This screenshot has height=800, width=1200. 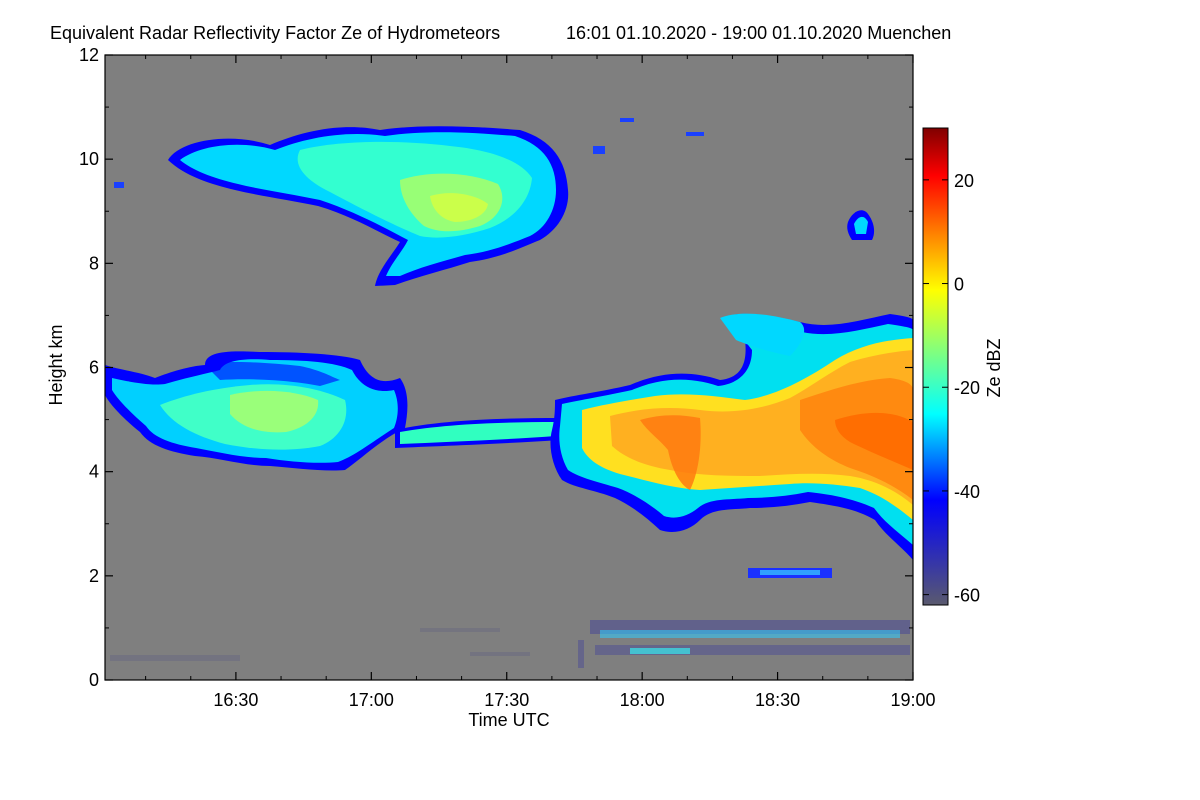 What do you see at coordinates (508, 720) in the screenshot?
I see `x-axis-label: Time UTC` at bounding box center [508, 720].